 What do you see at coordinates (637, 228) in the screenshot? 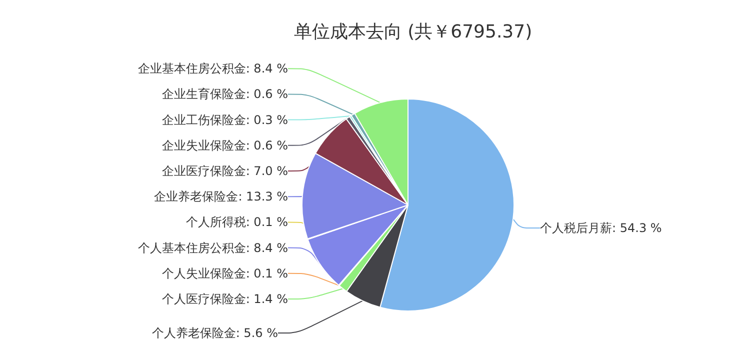
I see `data-label: : 54.3 %` at bounding box center [637, 228].